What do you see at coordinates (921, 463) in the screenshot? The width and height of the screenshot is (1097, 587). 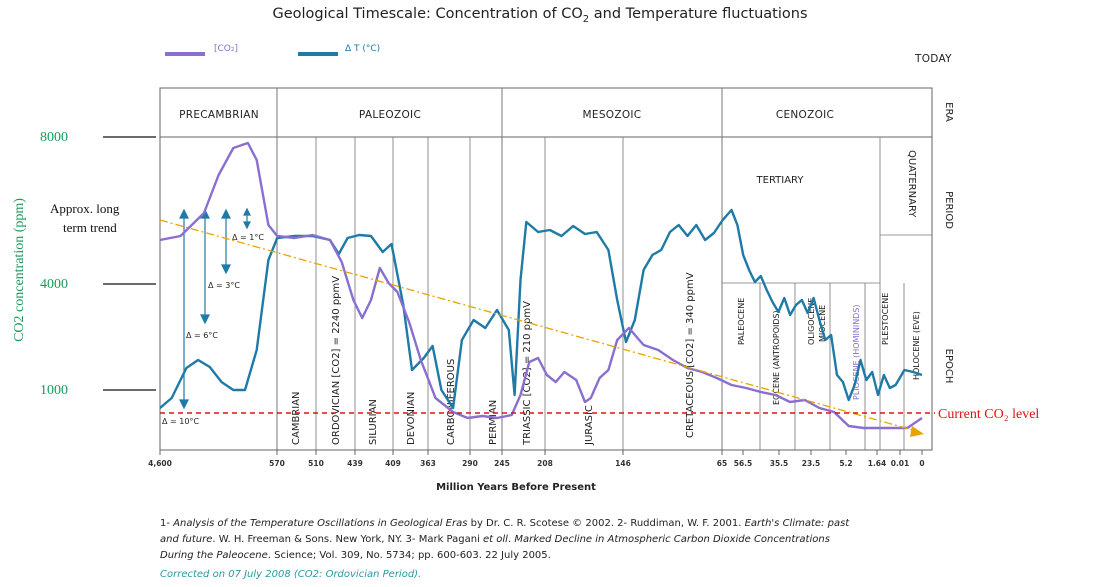 I see `x-tick-label: 0` at bounding box center [921, 463].